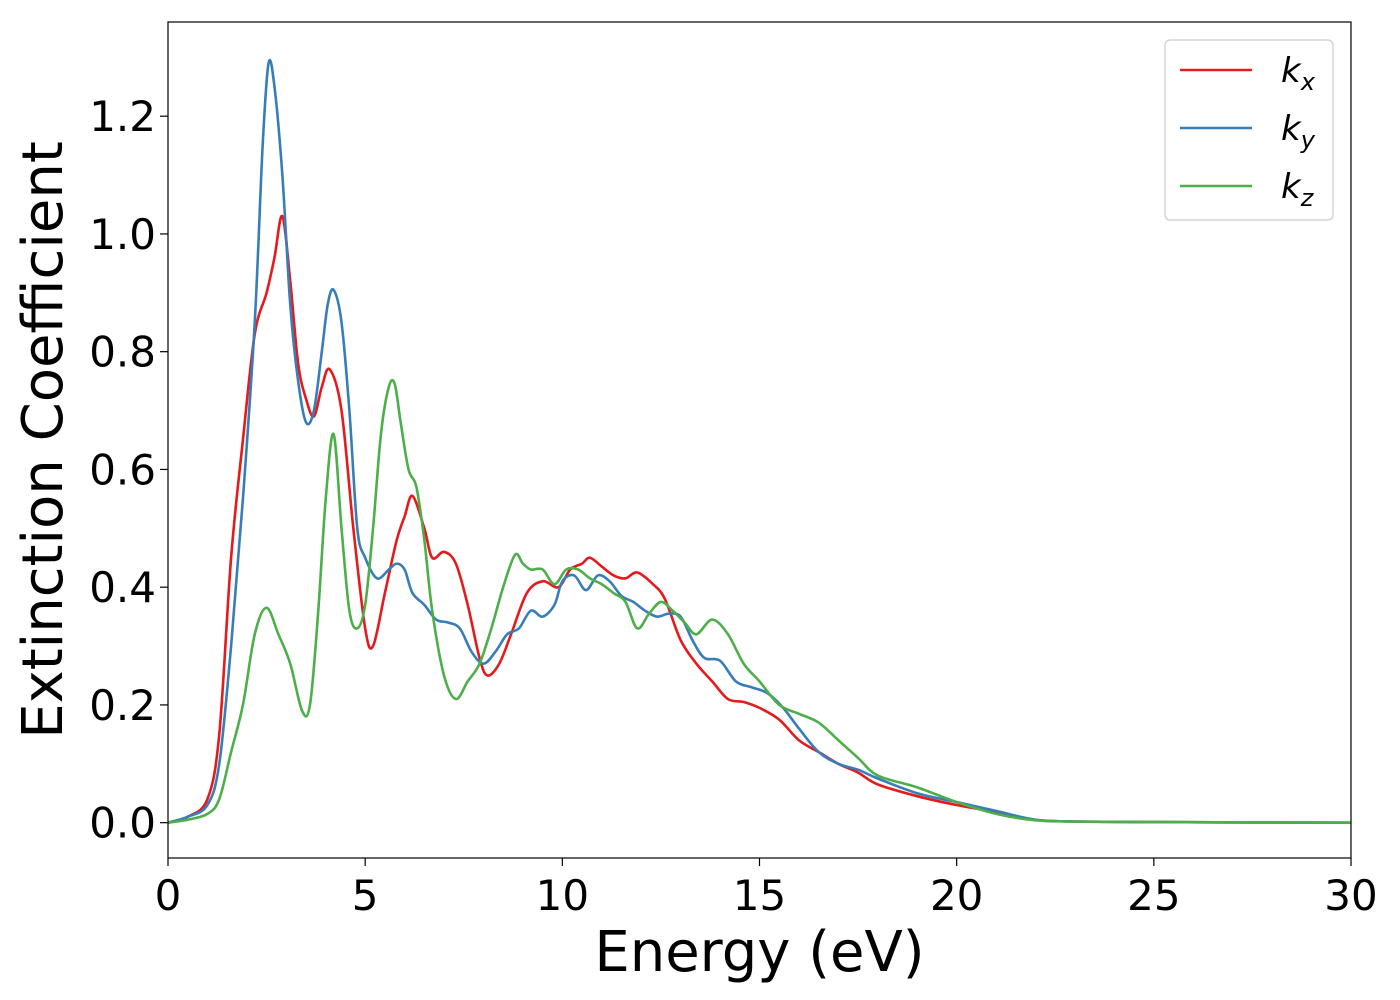 This screenshot has width=1400, height=1000. Describe the element at coordinates (122, 469) in the screenshot. I see `y-tick-label: 0.6` at that location.